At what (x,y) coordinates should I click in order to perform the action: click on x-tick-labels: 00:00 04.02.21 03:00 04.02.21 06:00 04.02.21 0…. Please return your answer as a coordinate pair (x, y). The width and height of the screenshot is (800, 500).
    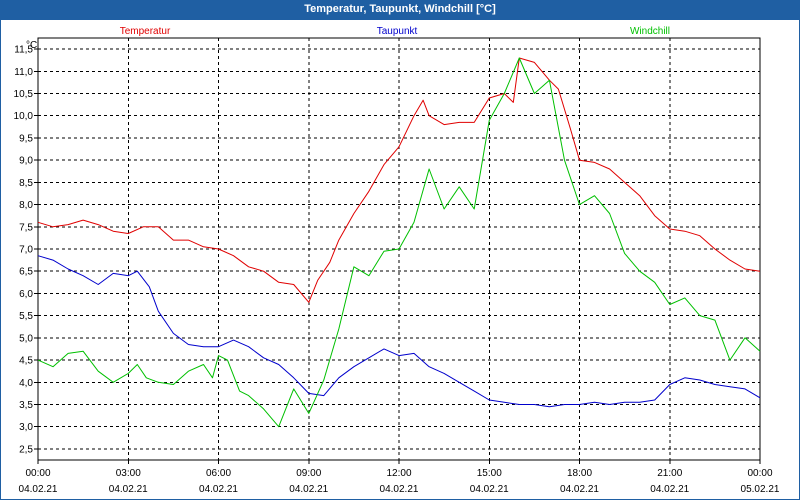
    Looking at the image, I should click on (399, 481).